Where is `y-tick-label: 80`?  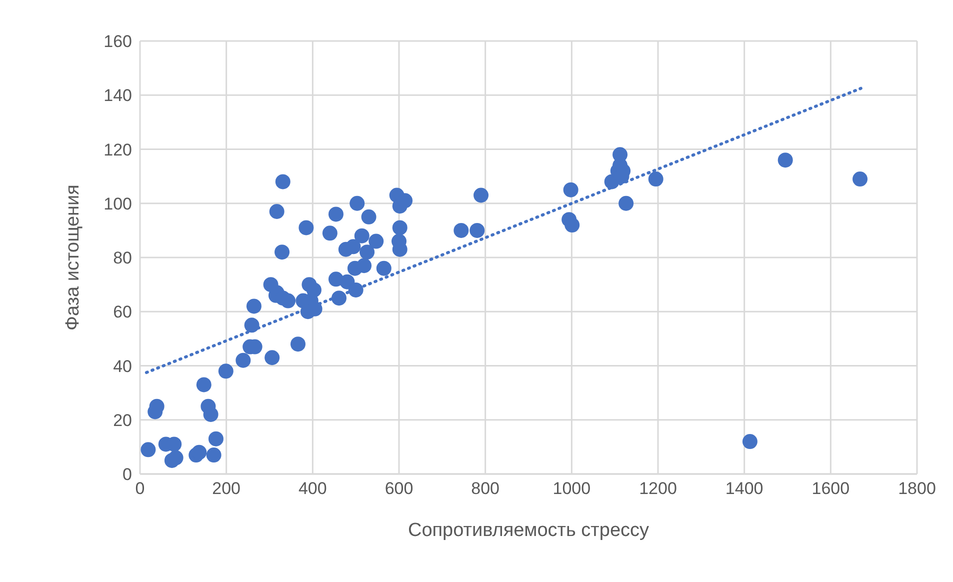 y-tick-label: 80 is located at coordinates (122, 258).